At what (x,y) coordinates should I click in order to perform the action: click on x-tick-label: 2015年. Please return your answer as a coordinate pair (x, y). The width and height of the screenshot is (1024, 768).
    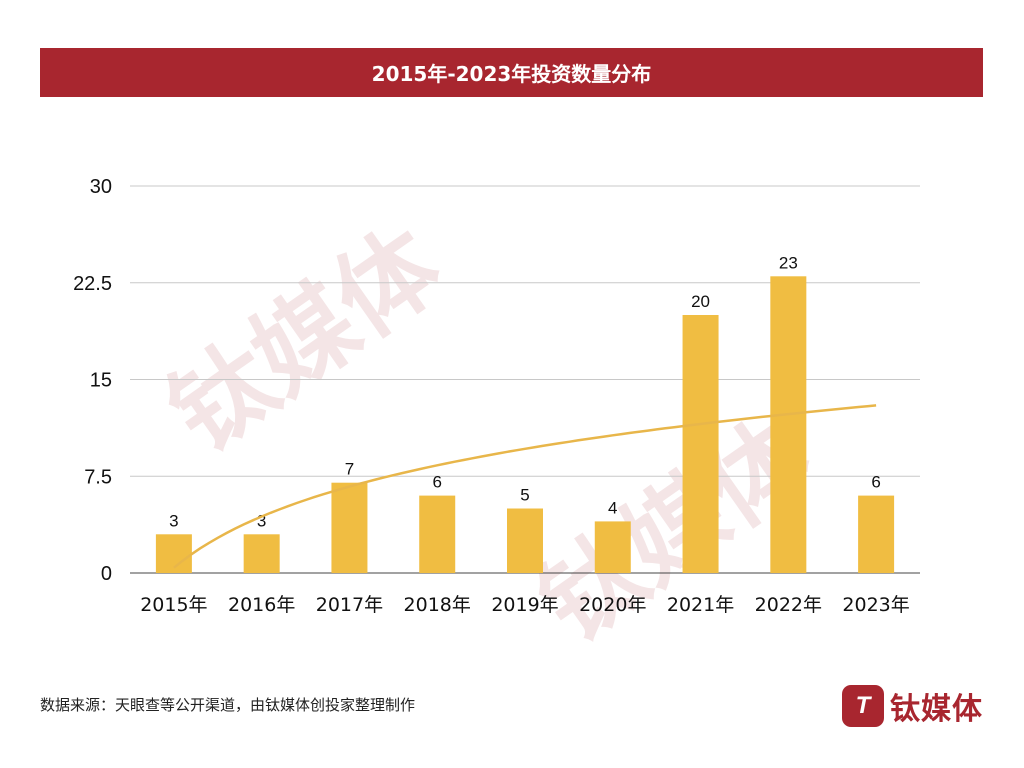
    Looking at the image, I should click on (173, 605).